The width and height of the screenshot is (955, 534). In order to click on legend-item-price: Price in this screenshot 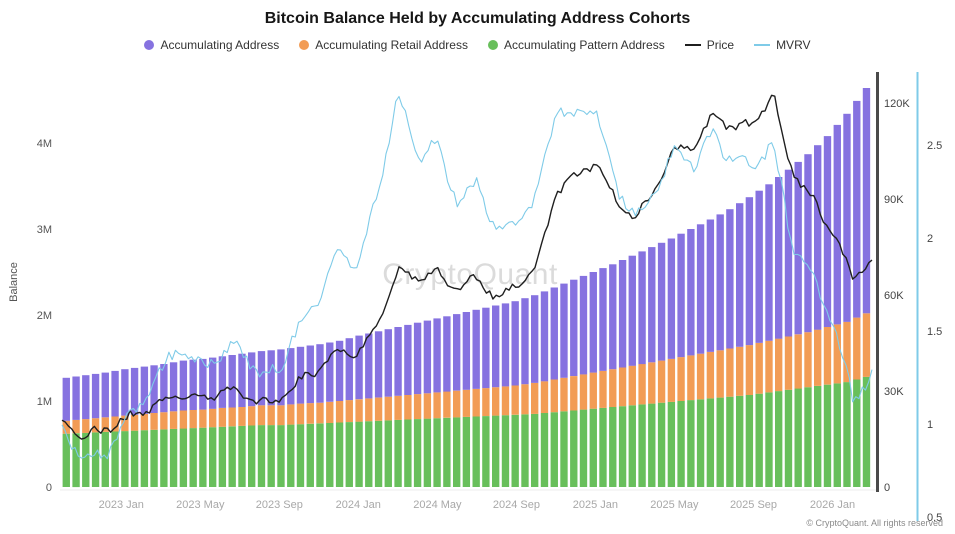, I will do `click(709, 45)`.